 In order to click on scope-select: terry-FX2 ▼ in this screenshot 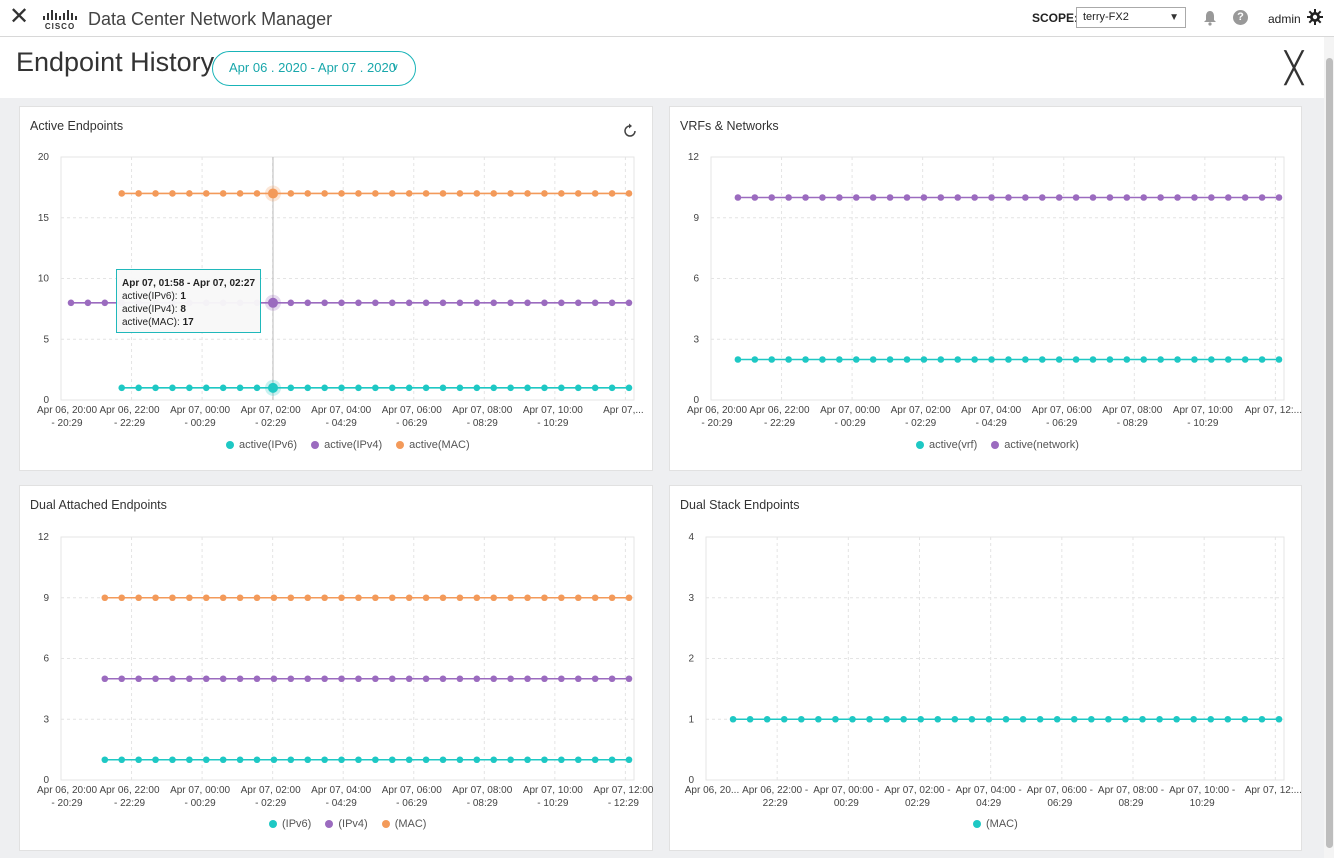, I will do `click(1131, 17)`.